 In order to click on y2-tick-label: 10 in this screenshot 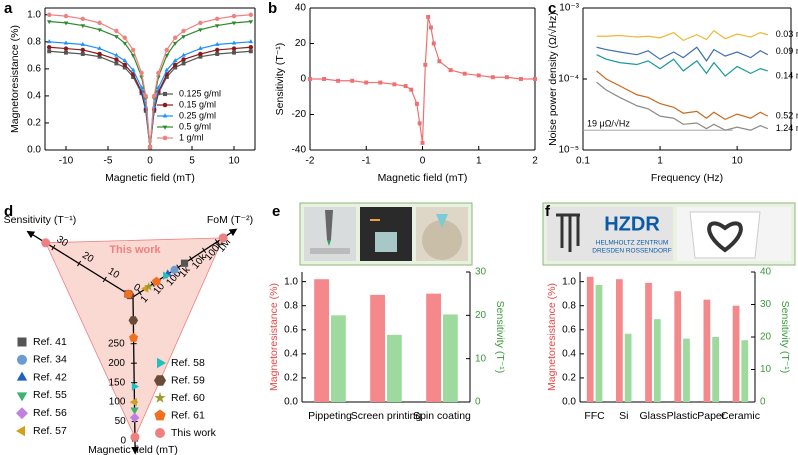, I will do `click(481, 358)`.